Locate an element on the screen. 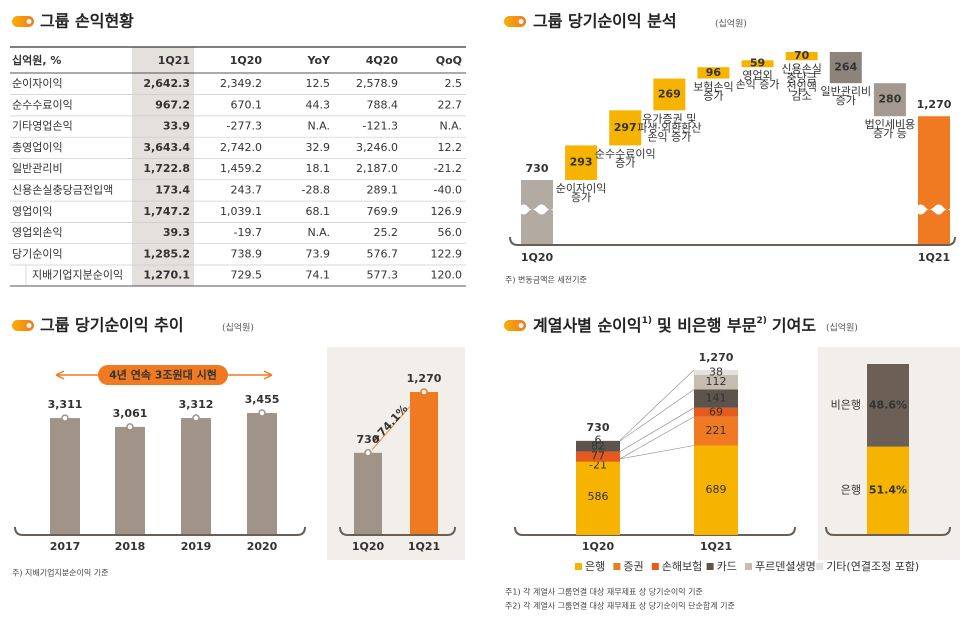  segment-label: 82 is located at coordinates (598, 445).